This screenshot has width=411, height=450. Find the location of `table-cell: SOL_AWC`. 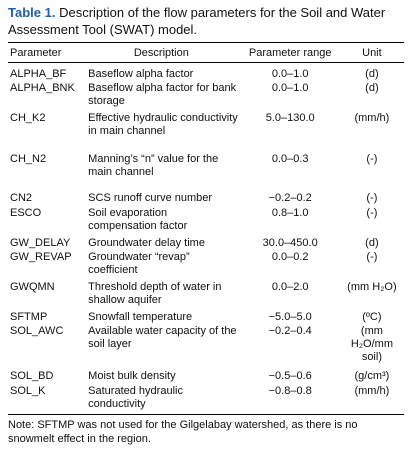

table-cell: SOL_AWC is located at coordinates (37, 330).